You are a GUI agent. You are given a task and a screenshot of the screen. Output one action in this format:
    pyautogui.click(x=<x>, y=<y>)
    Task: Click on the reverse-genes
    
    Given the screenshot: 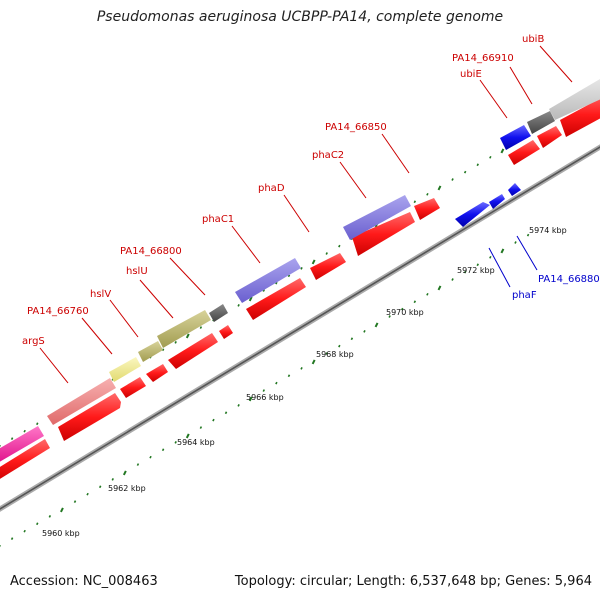 What is the action you would take?
    pyautogui.click(x=488, y=205)
    